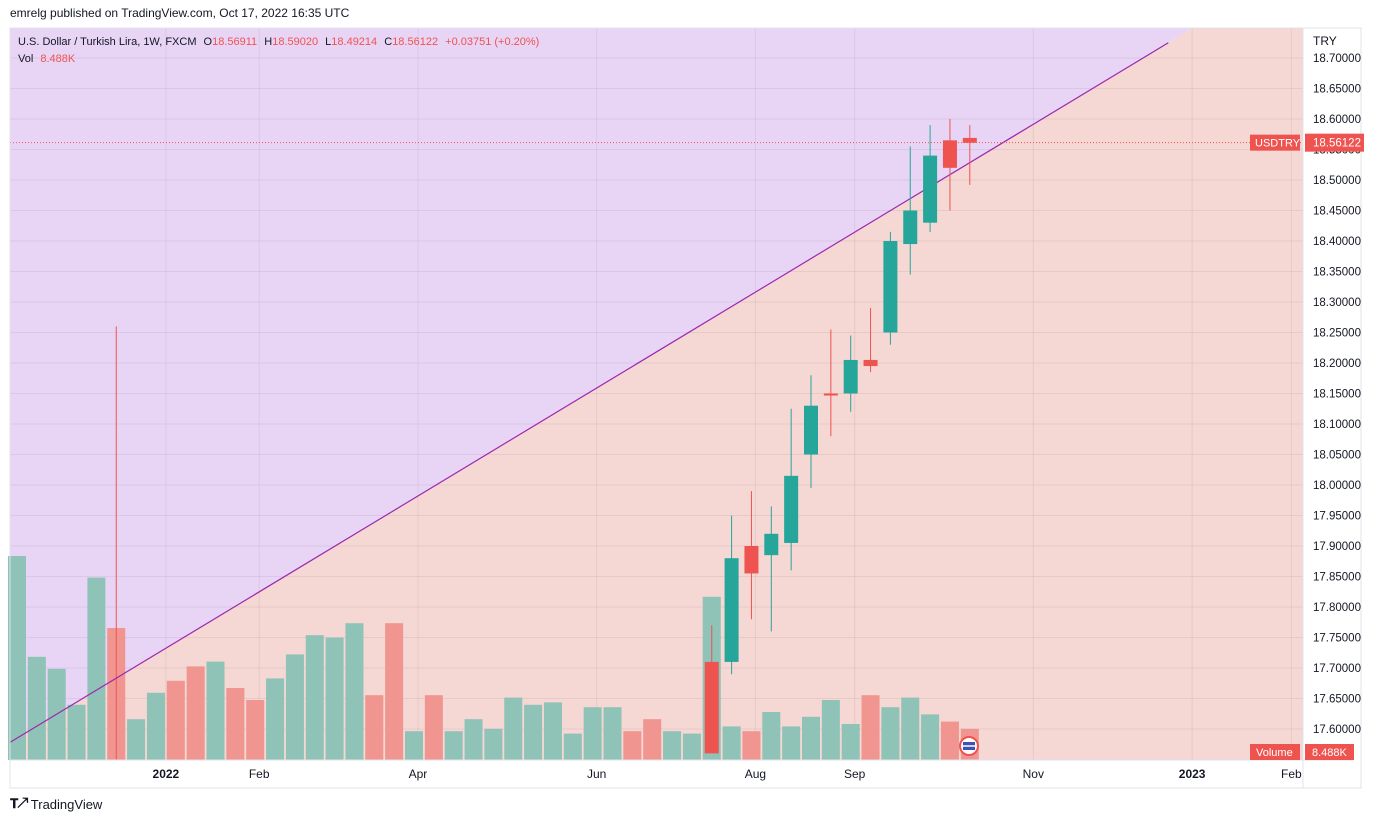 This screenshot has width=1379, height=823. What do you see at coordinates (1337, 120) in the screenshot?
I see `y-tick-label: 18.60000` at bounding box center [1337, 120].